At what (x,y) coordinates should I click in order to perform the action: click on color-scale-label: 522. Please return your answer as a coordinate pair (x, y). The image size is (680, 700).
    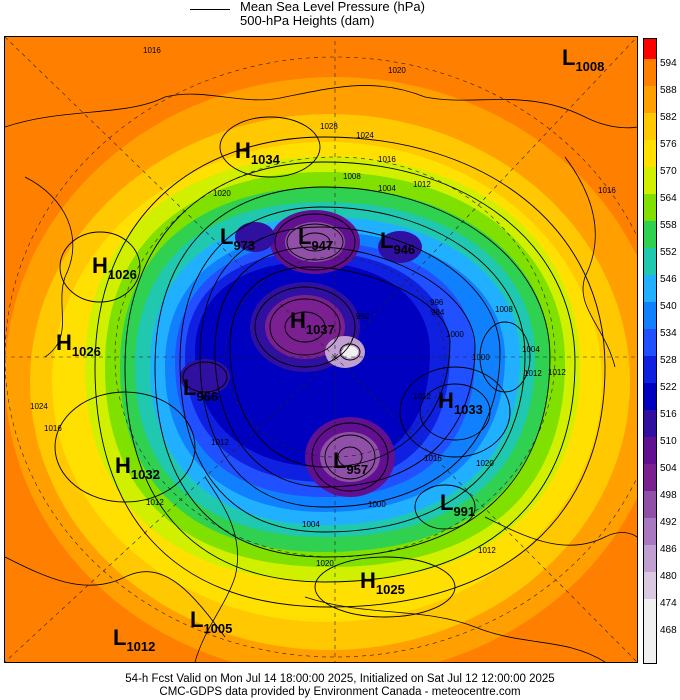
    Looking at the image, I should click on (668, 387).